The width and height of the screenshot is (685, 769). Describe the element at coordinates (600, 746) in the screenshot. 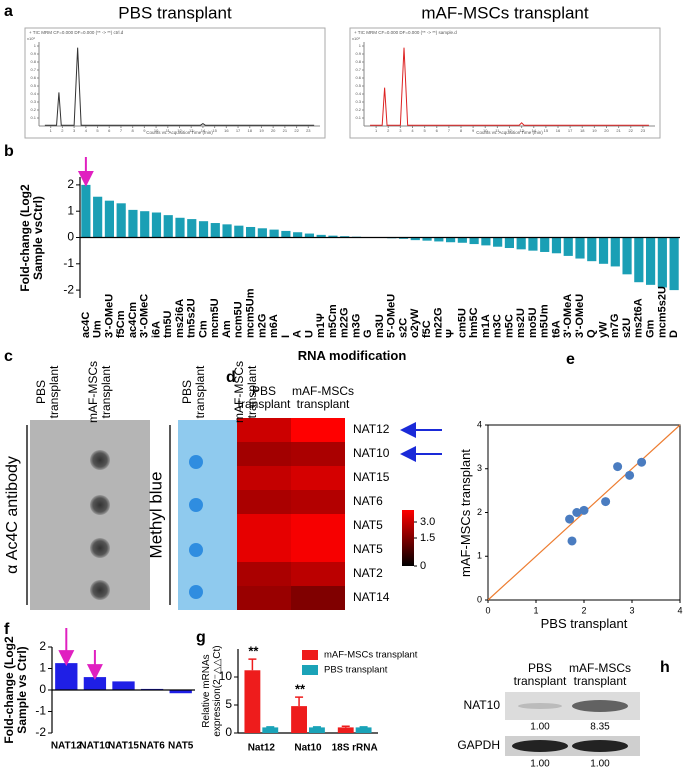

I see `blot-band` at that location.